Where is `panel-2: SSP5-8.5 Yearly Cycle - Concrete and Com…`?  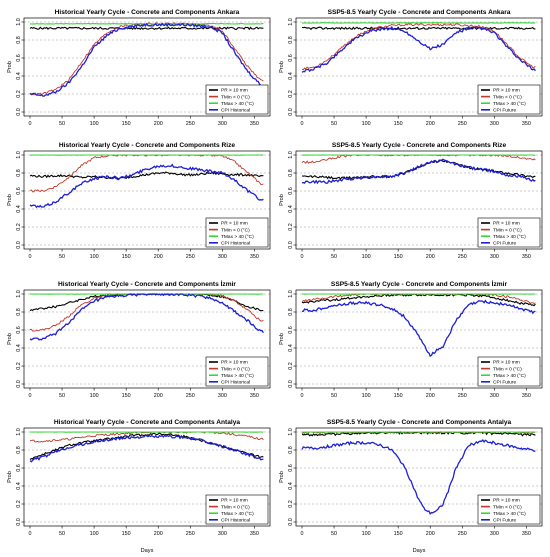 panel-2: SSP5-8.5 Yearly Cycle - Concrete and Com… is located at coordinates (411, 68).